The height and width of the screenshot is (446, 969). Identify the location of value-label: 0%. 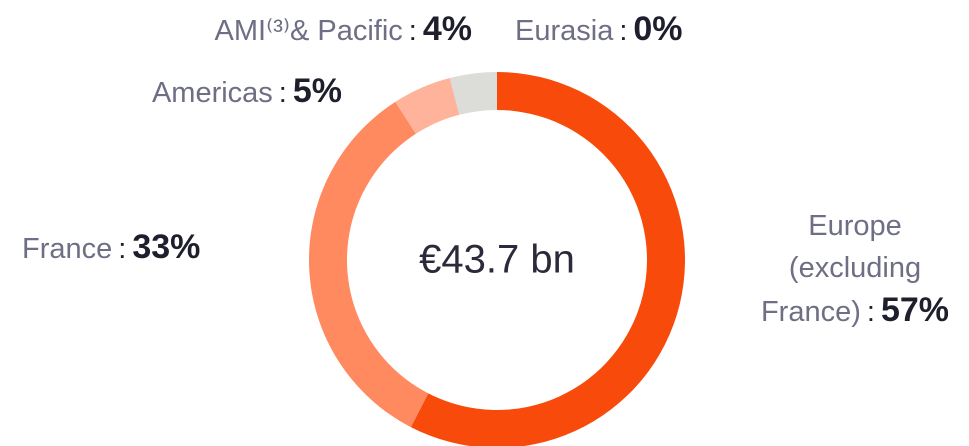
(658, 29).